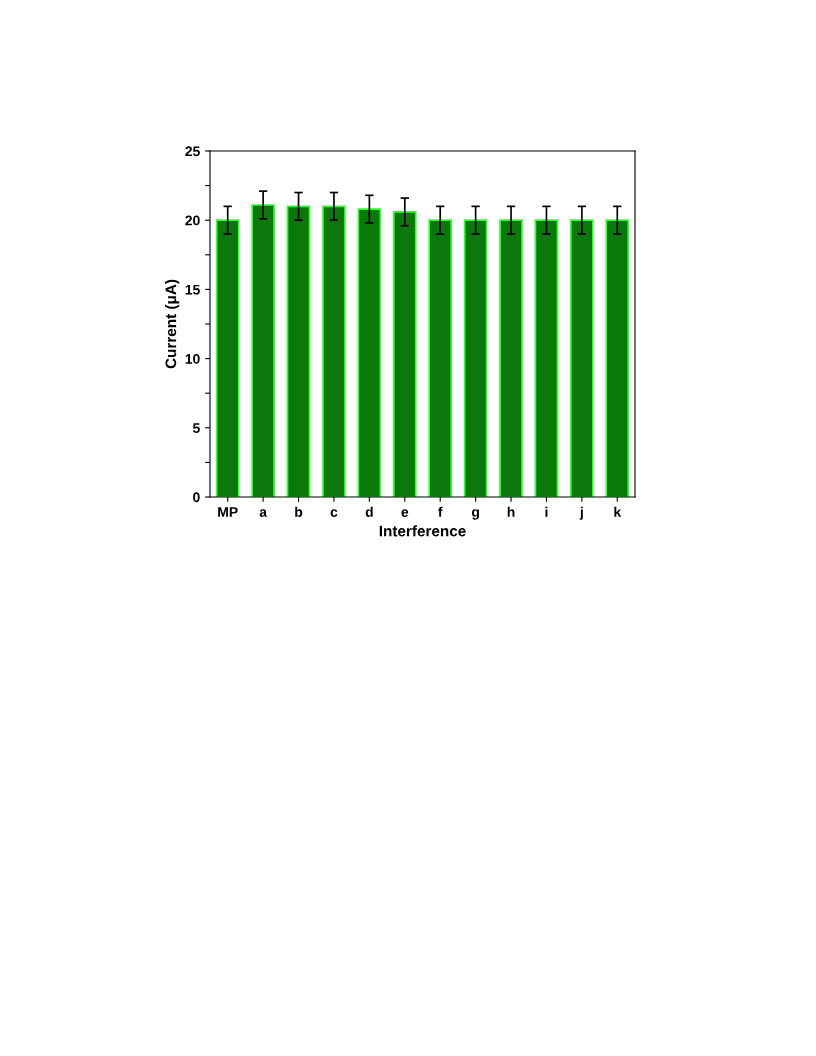 This screenshot has height=1056, width=816. Describe the element at coordinates (192, 220) in the screenshot. I see `y-tick-label: 20` at that location.